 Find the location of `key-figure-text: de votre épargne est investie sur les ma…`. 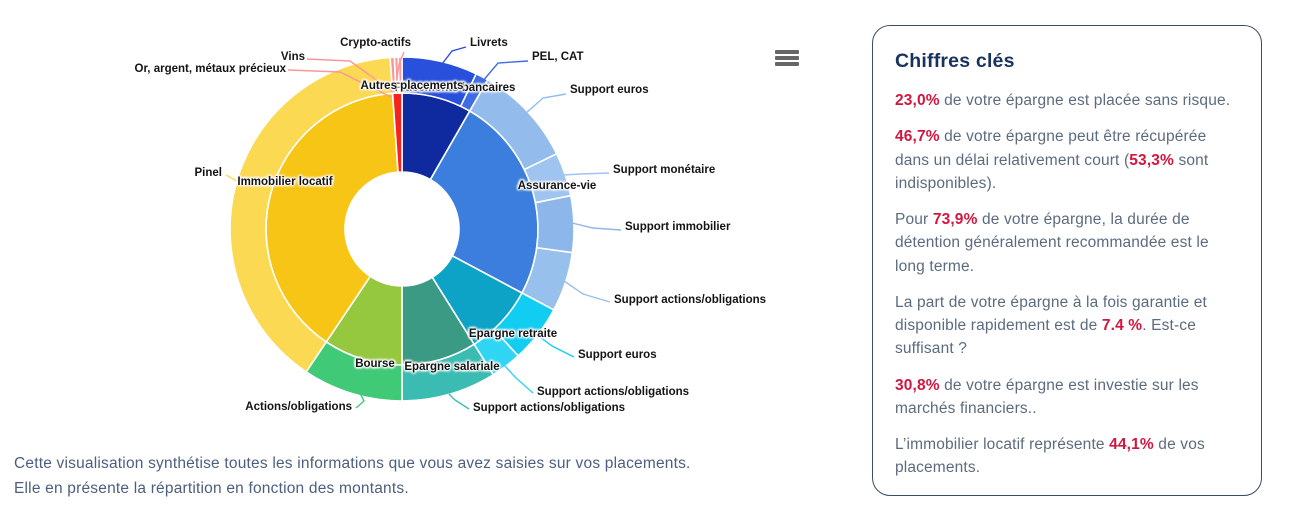

key-figure-text: de votre épargne est investie sur les ma… is located at coordinates (1047, 396).